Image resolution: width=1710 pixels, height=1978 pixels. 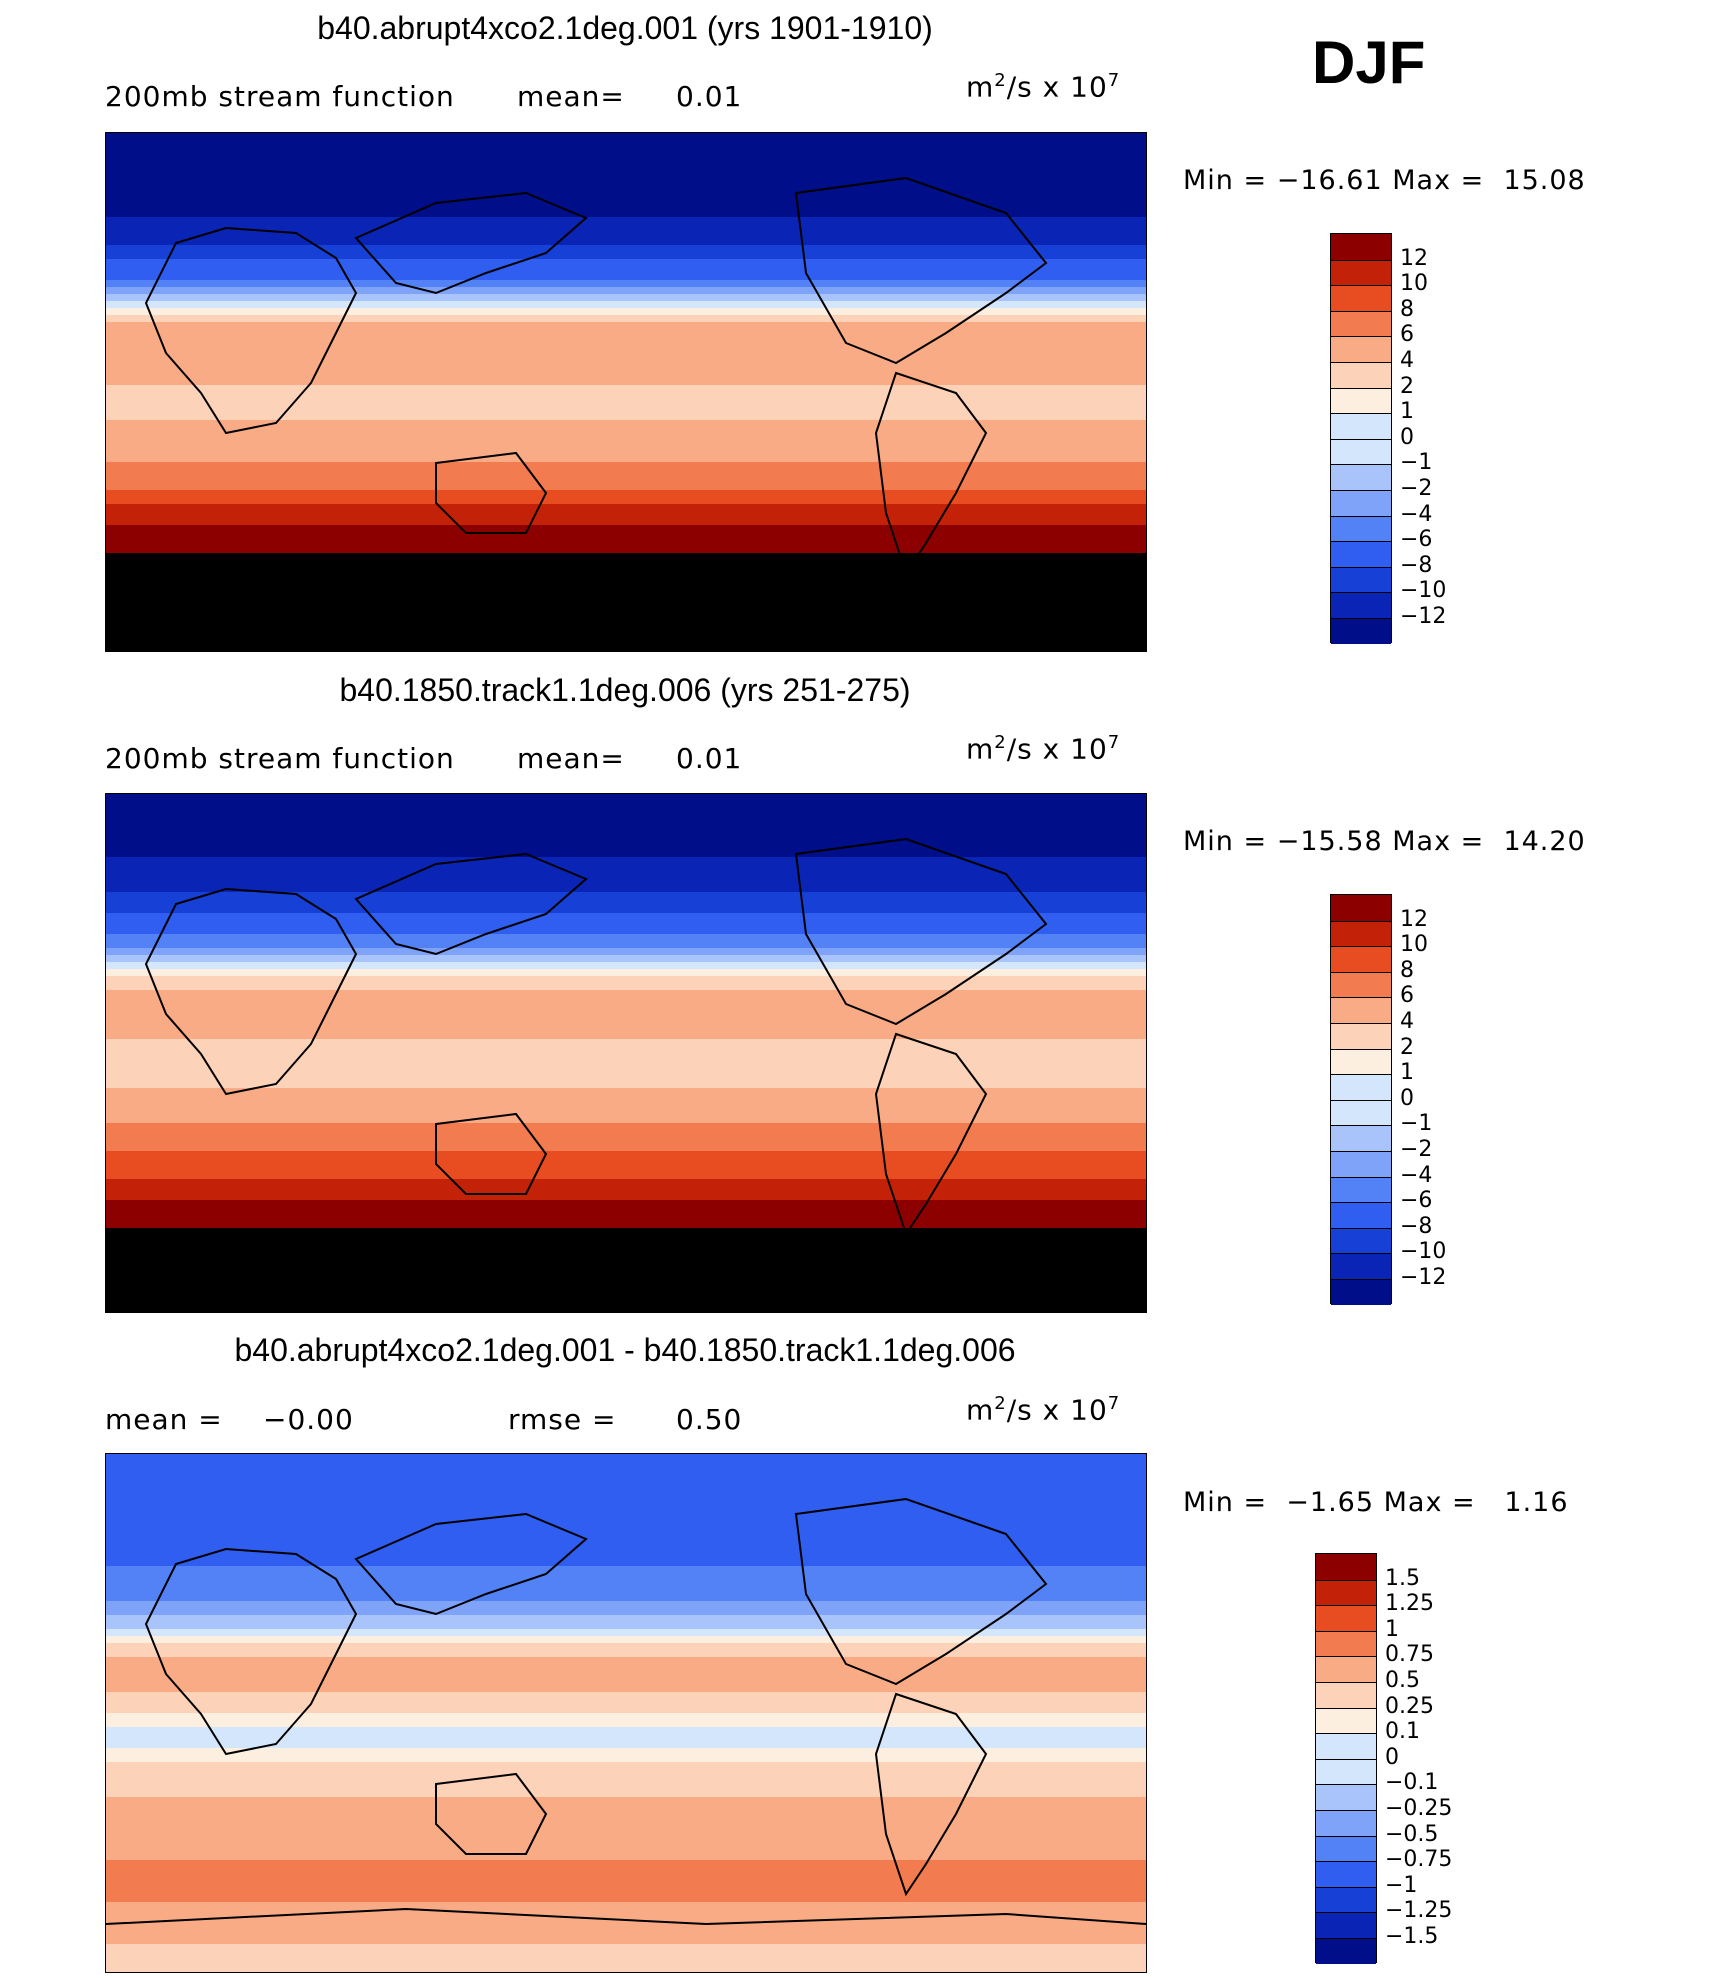 I want to click on colorbar-box, so click(x=1361, y=1099).